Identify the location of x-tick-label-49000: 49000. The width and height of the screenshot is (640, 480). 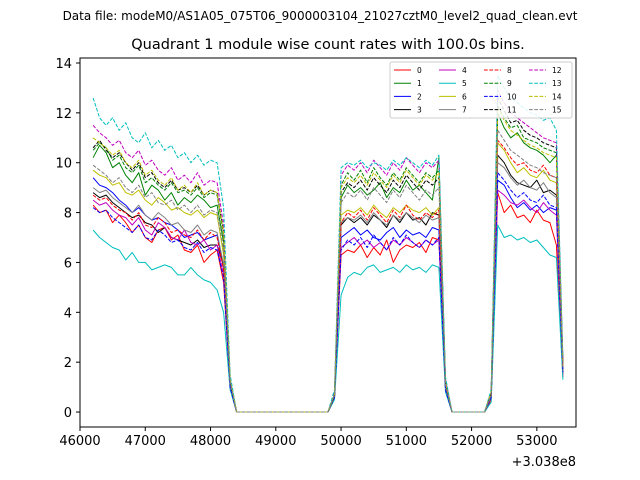
(275, 441).